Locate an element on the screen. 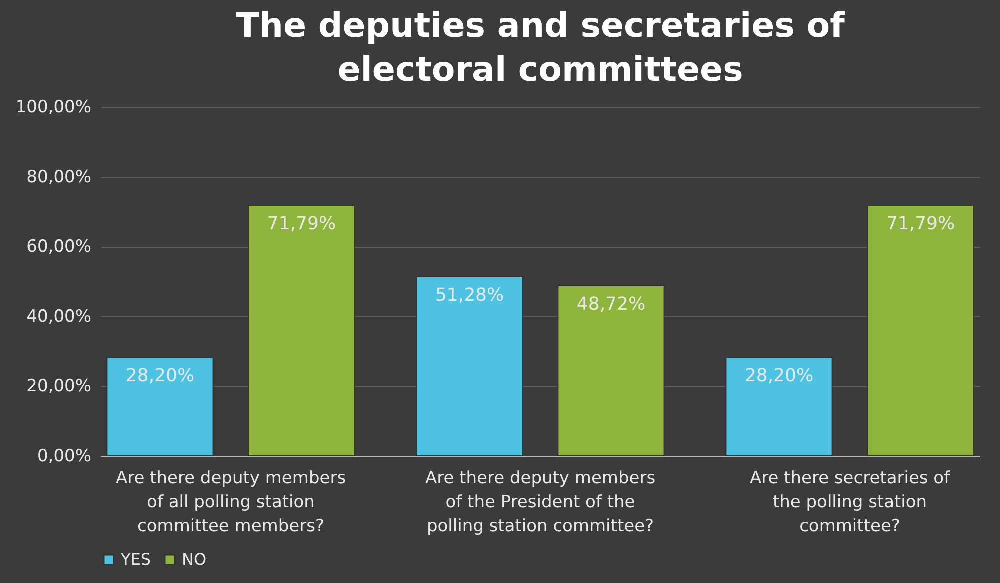 This screenshot has width=1000, height=583. y-tick-label: 100,00% is located at coordinates (54, 108).